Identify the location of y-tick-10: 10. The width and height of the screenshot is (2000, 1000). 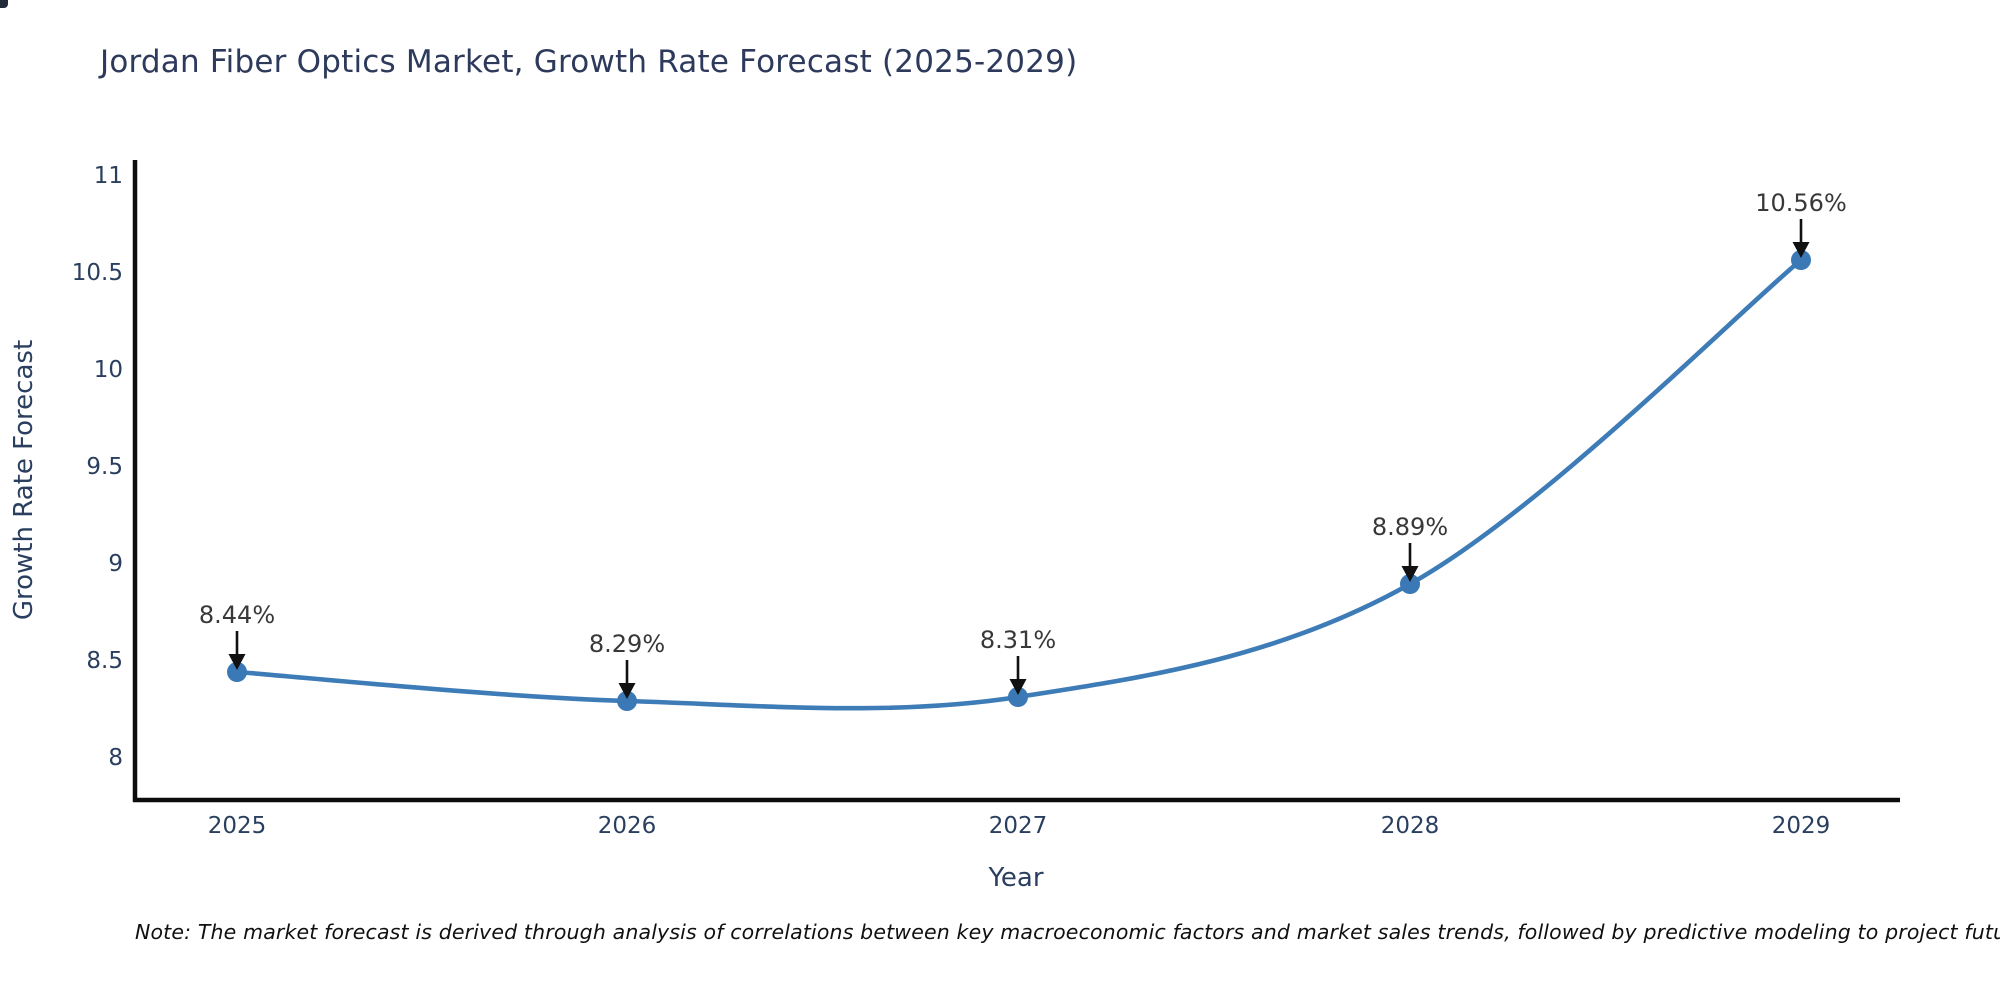
(108, 370).